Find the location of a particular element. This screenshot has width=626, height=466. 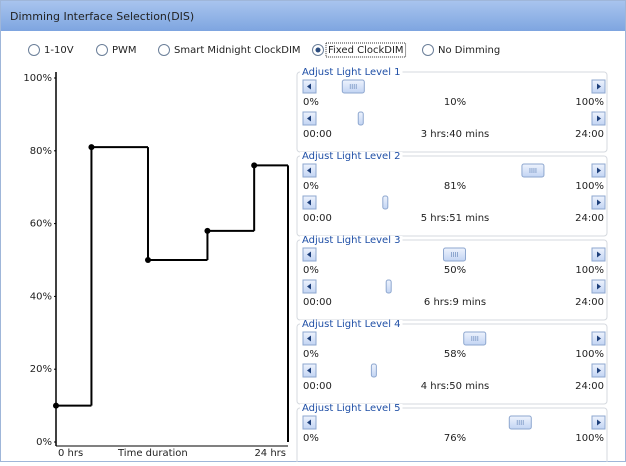

radio-label: PWM is located at coordinates (124, 50).